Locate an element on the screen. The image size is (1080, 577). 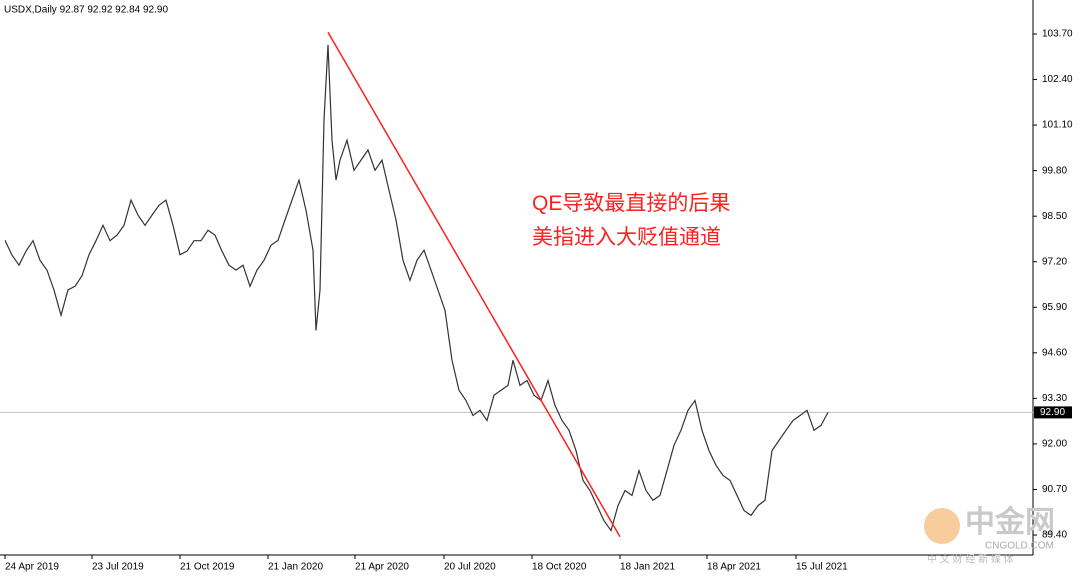
y-tick-label: 95.90 is located at coordinates (1054, 307).